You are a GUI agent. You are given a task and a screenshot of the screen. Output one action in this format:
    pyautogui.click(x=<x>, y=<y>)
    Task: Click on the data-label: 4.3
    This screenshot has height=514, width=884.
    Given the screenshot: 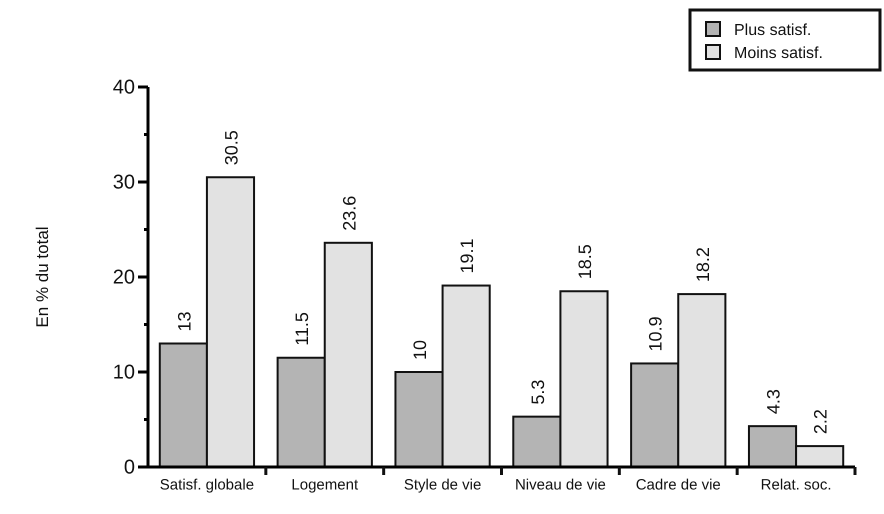 What is the action you would take?
    pyautogui.click(x=774, y=401)
    